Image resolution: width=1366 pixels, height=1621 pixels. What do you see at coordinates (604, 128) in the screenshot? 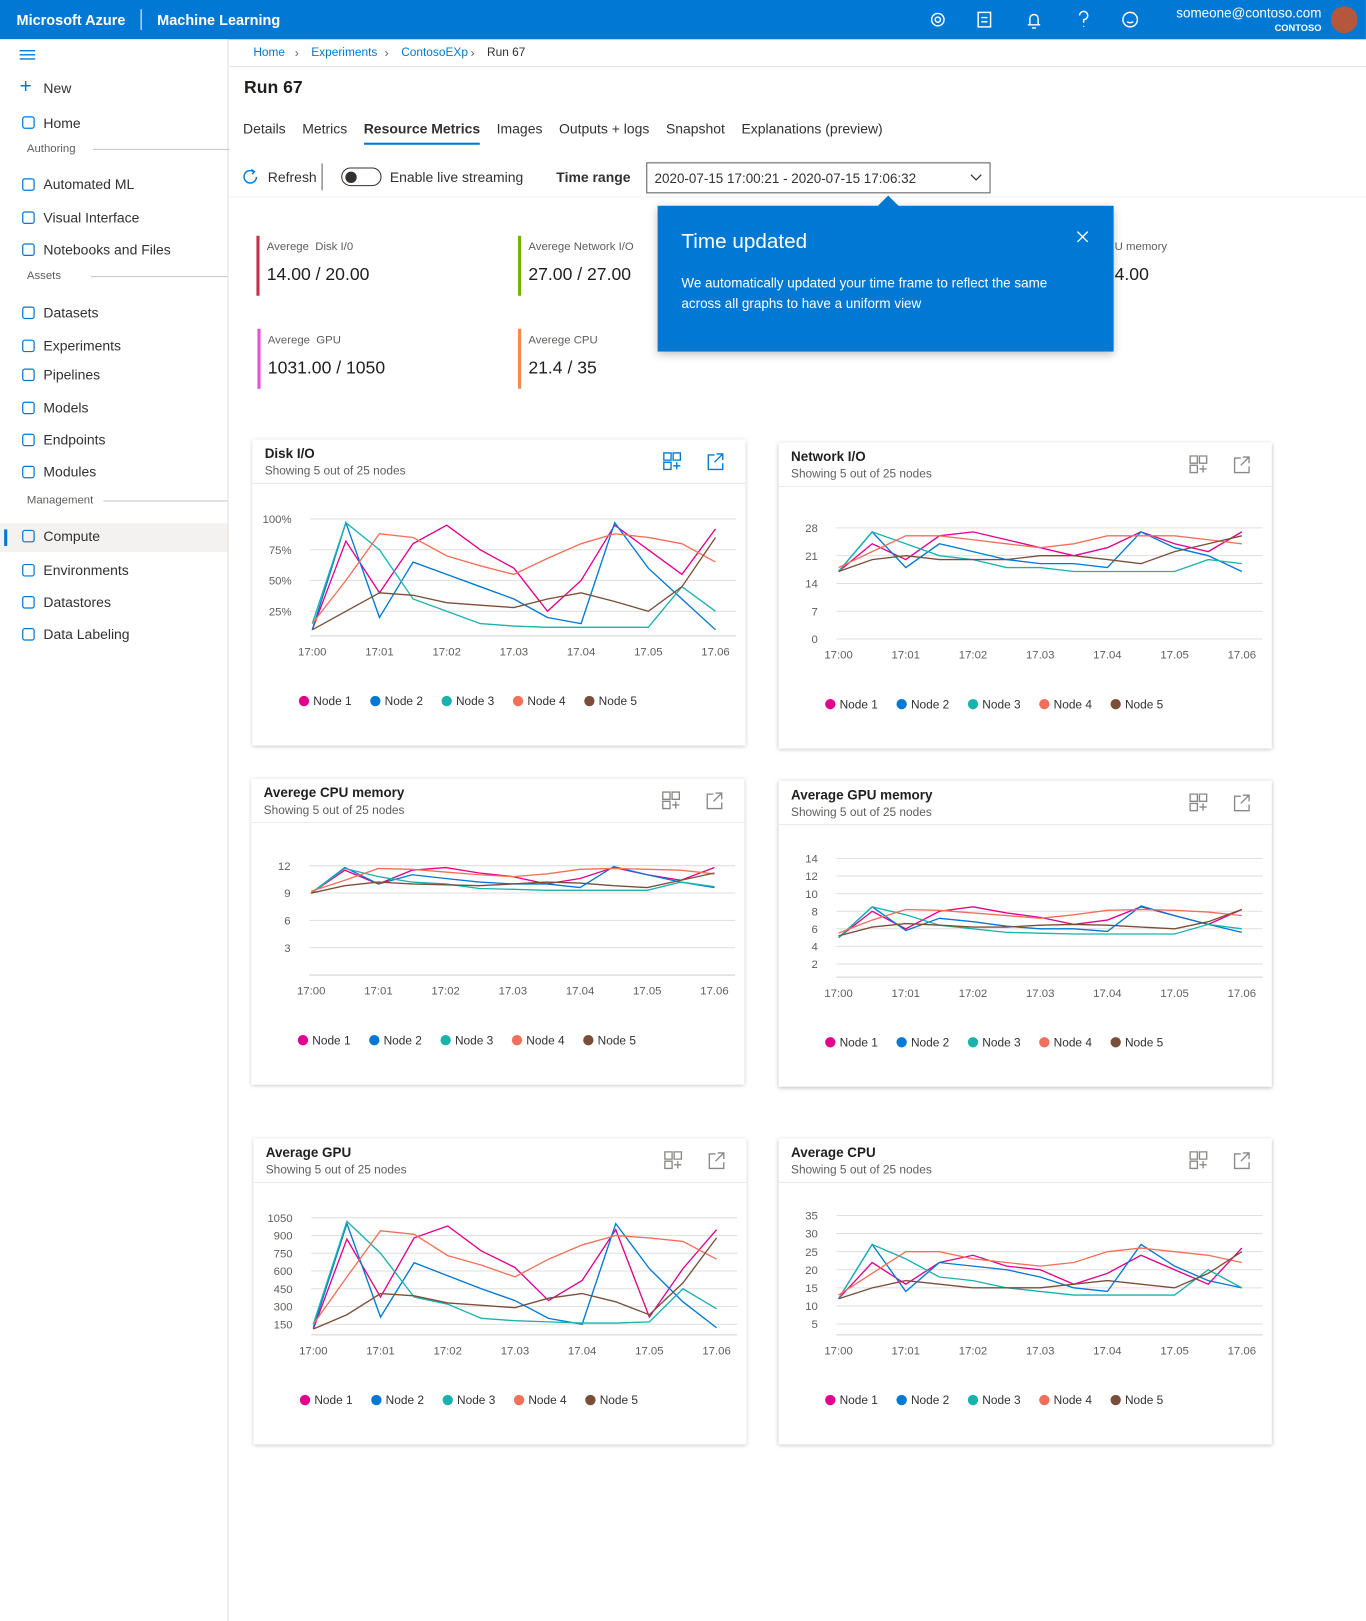
I see `tab: Outputs + logs` at bounding box center [604, 128].